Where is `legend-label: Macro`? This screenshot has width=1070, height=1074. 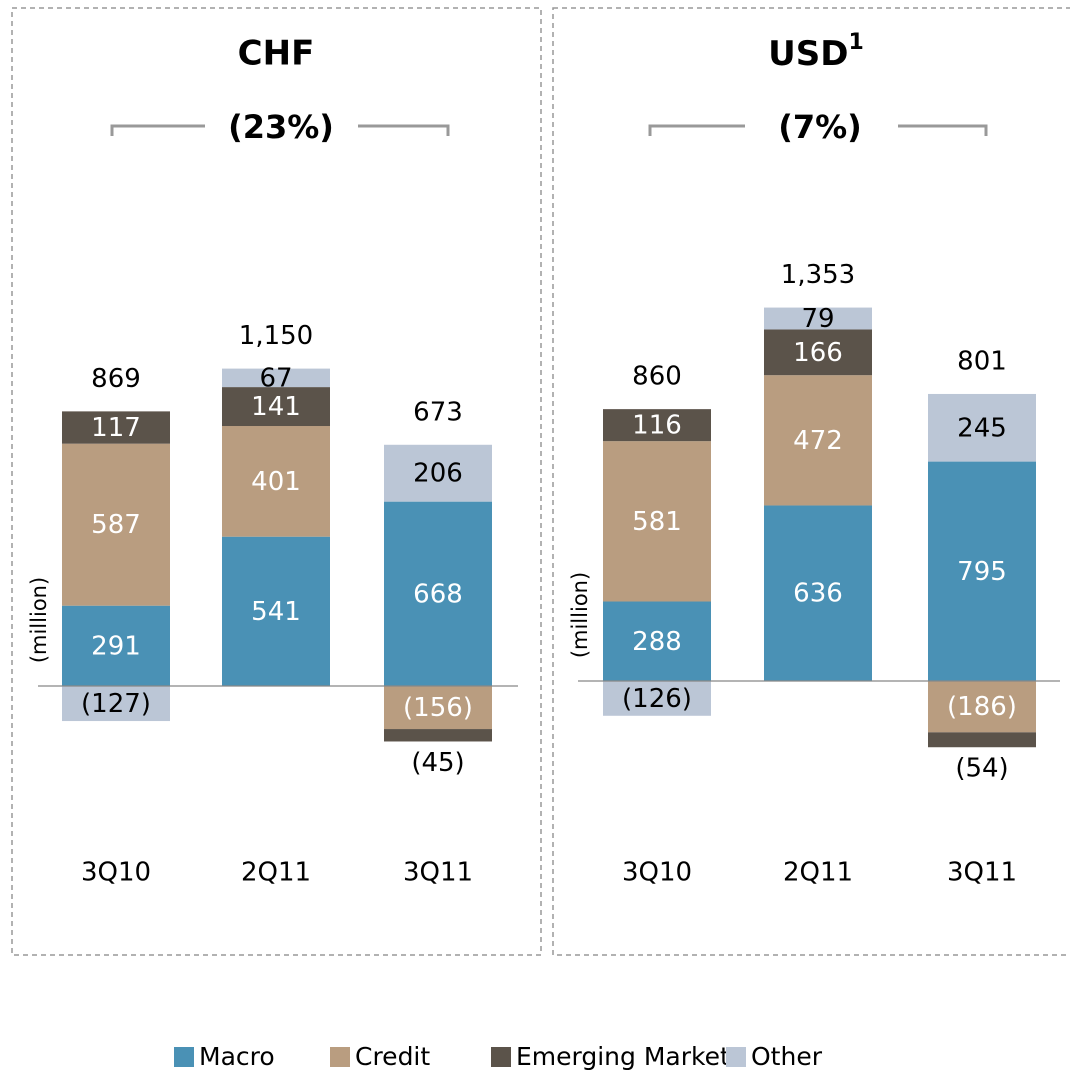
legend-label: Macro is located at coordinates (237, 1056).